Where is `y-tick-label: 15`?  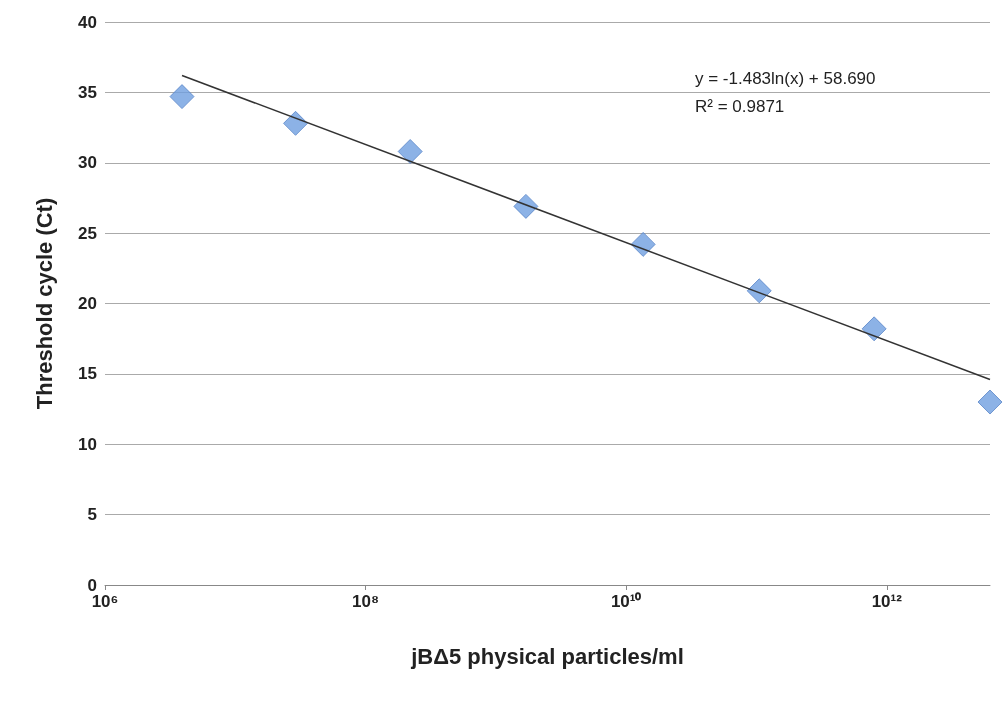 y-tick-label: 15 is located at coordinates (87, 374).